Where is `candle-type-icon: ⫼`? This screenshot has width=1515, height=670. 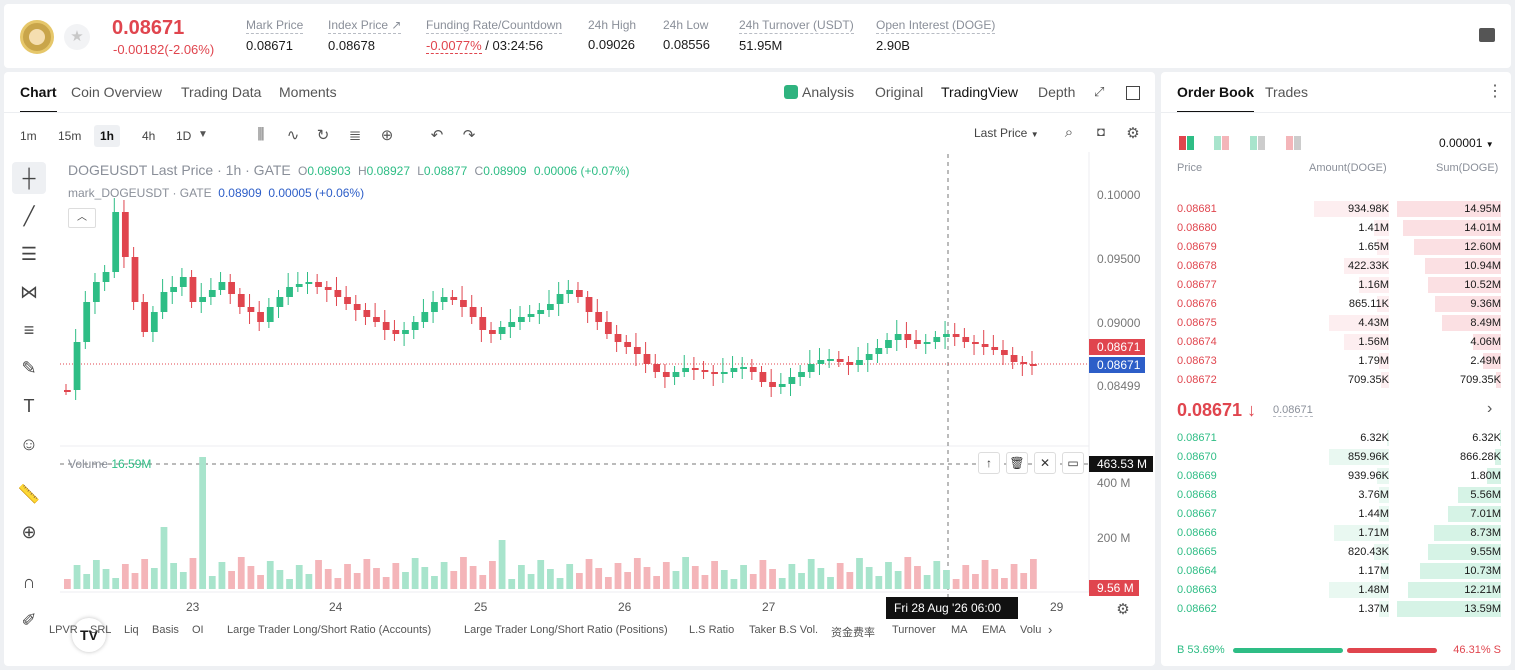
candle-type-icon: ⫼ is located at coordinates (261, 134).